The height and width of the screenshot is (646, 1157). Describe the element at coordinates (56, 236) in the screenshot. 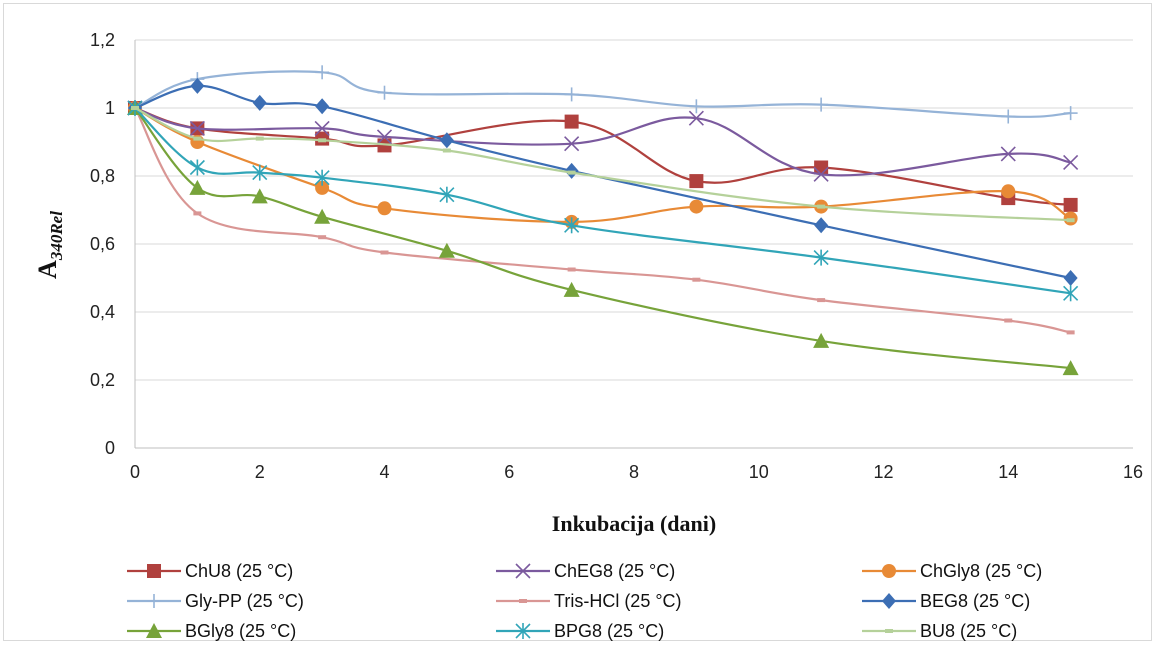

I see `y-axis-label-sub: 340Rel` at that location.